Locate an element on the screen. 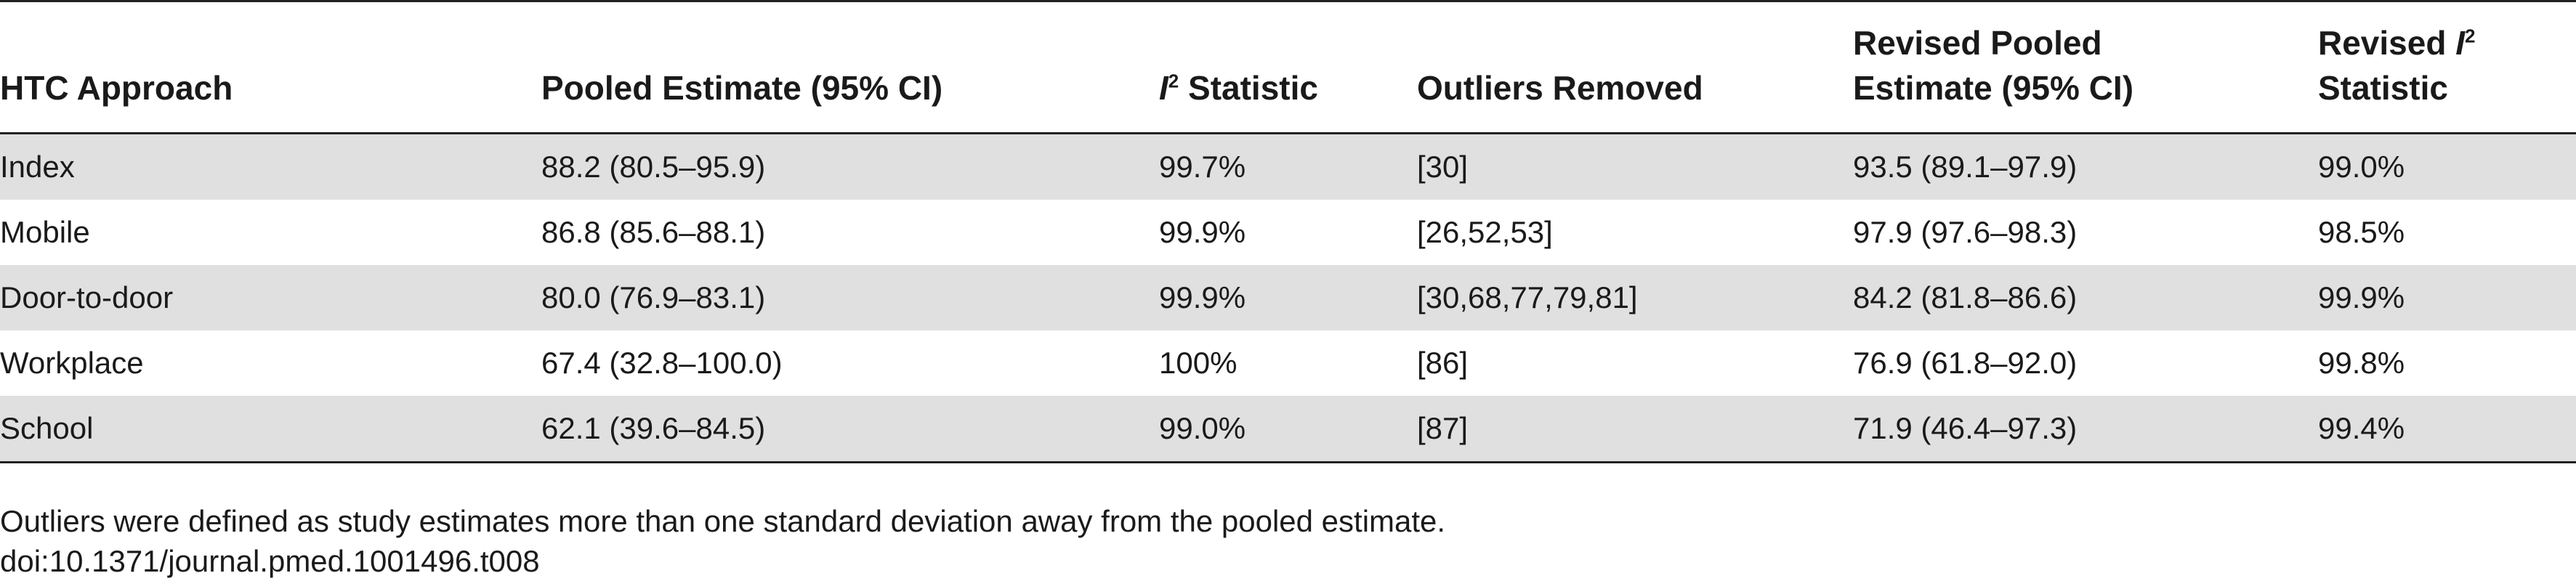 The height and width of the screenshot is (581, 2576). cell-revised-pooled: 93.5 (89.1–97.9) is located at coordinates (2085, 166).